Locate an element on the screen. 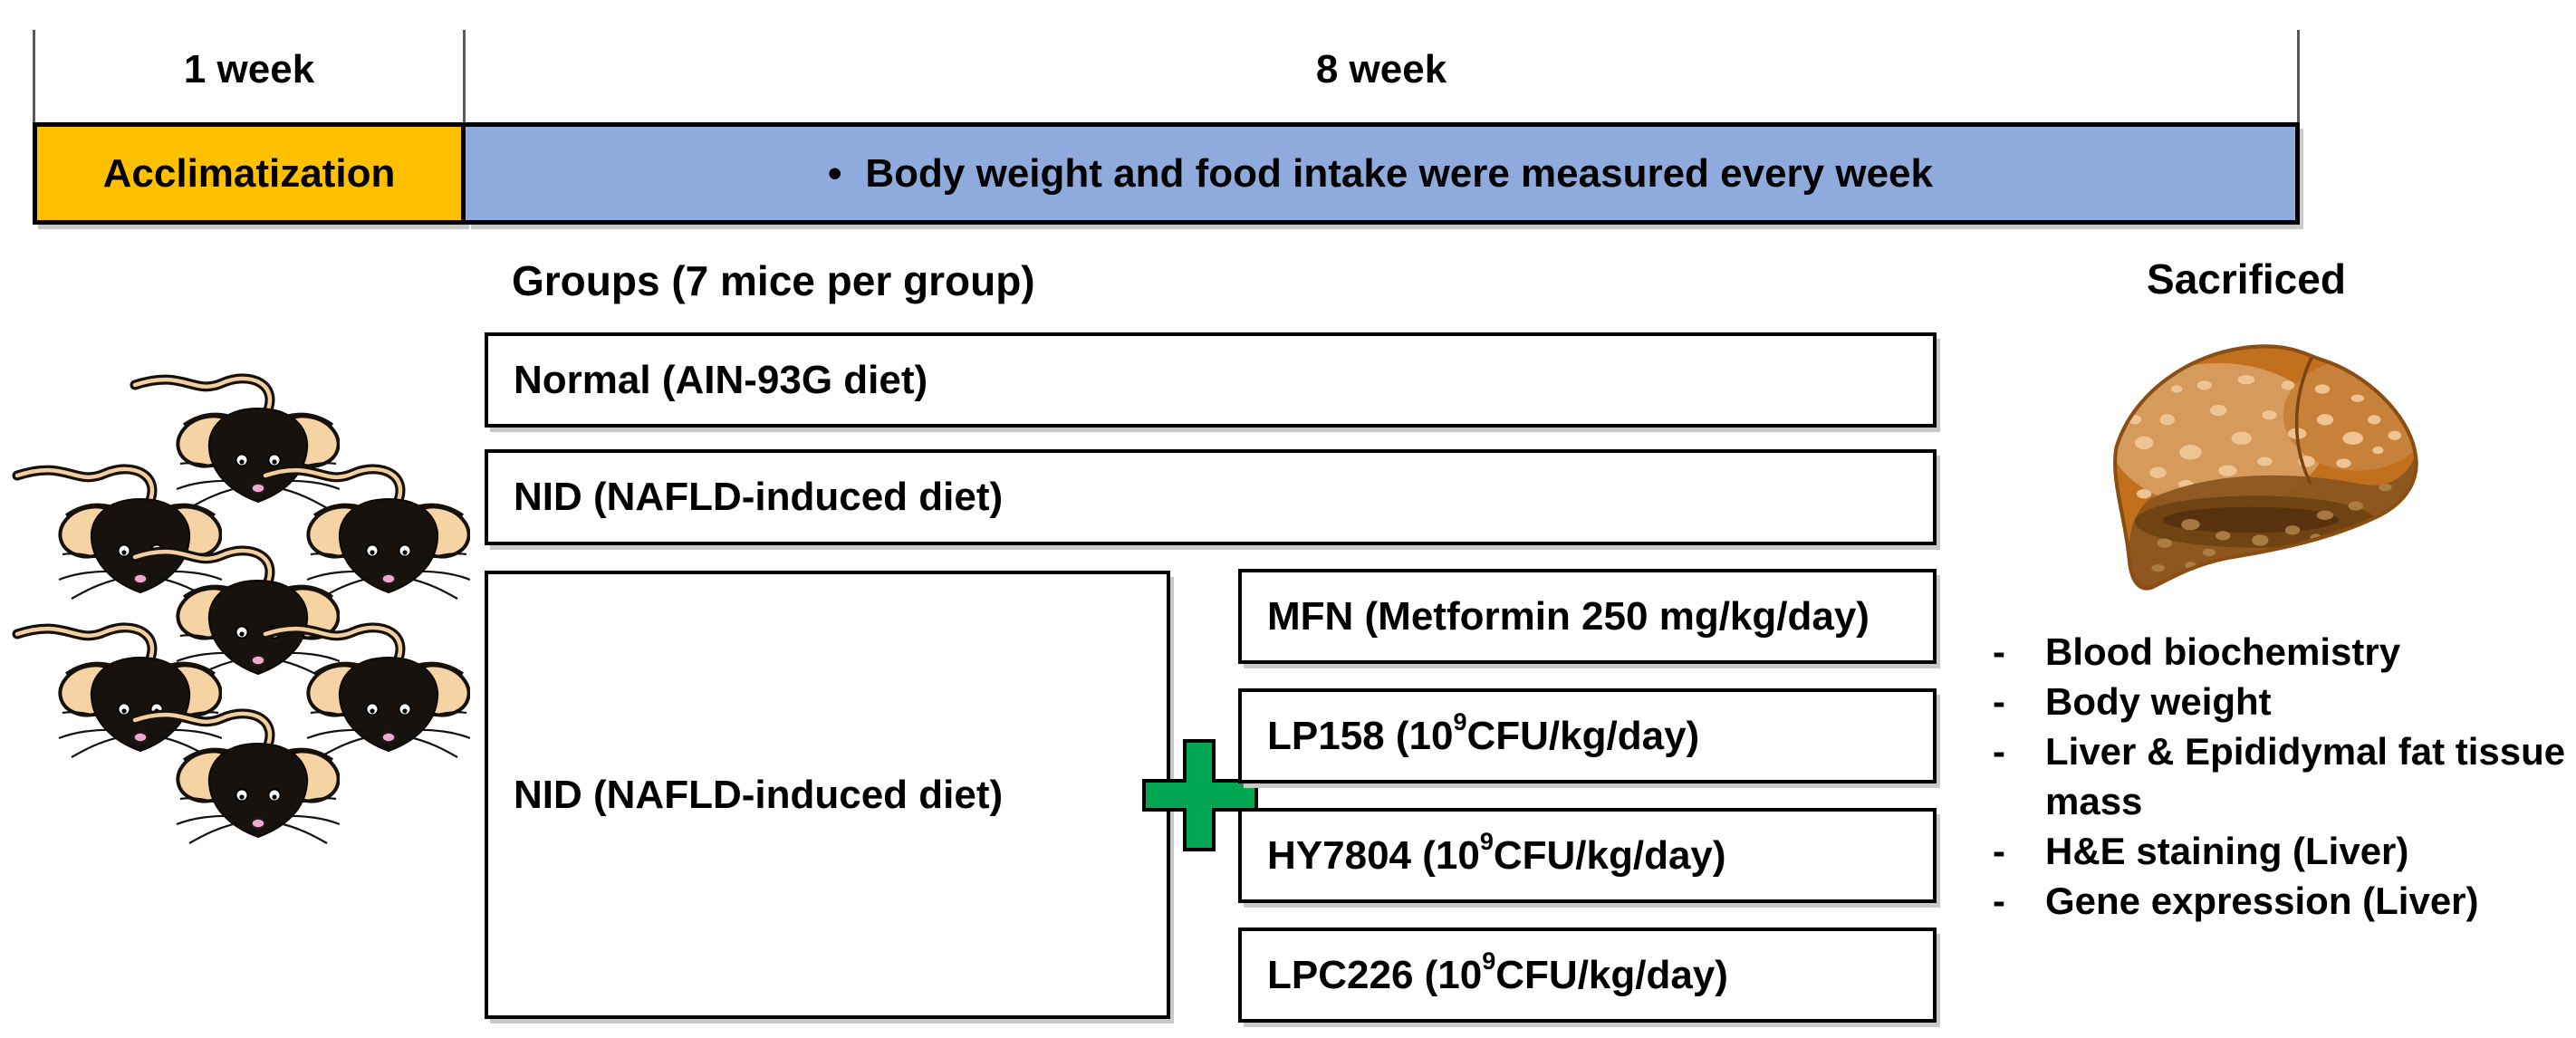 The height and width of the screenshot is (1038, 2576). acclimatization-bar: Acclimatization is located at coordinates (249, 173).